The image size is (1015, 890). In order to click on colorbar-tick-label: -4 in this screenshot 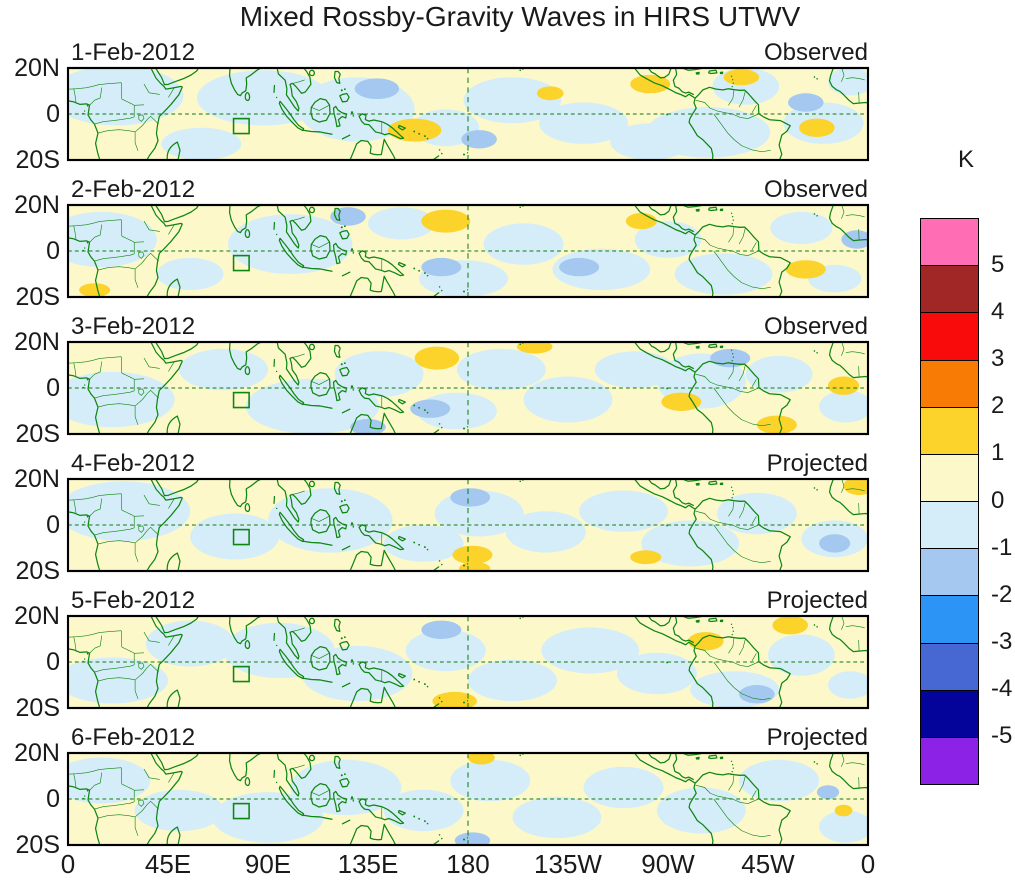, I will do `click(1002, 688)`.